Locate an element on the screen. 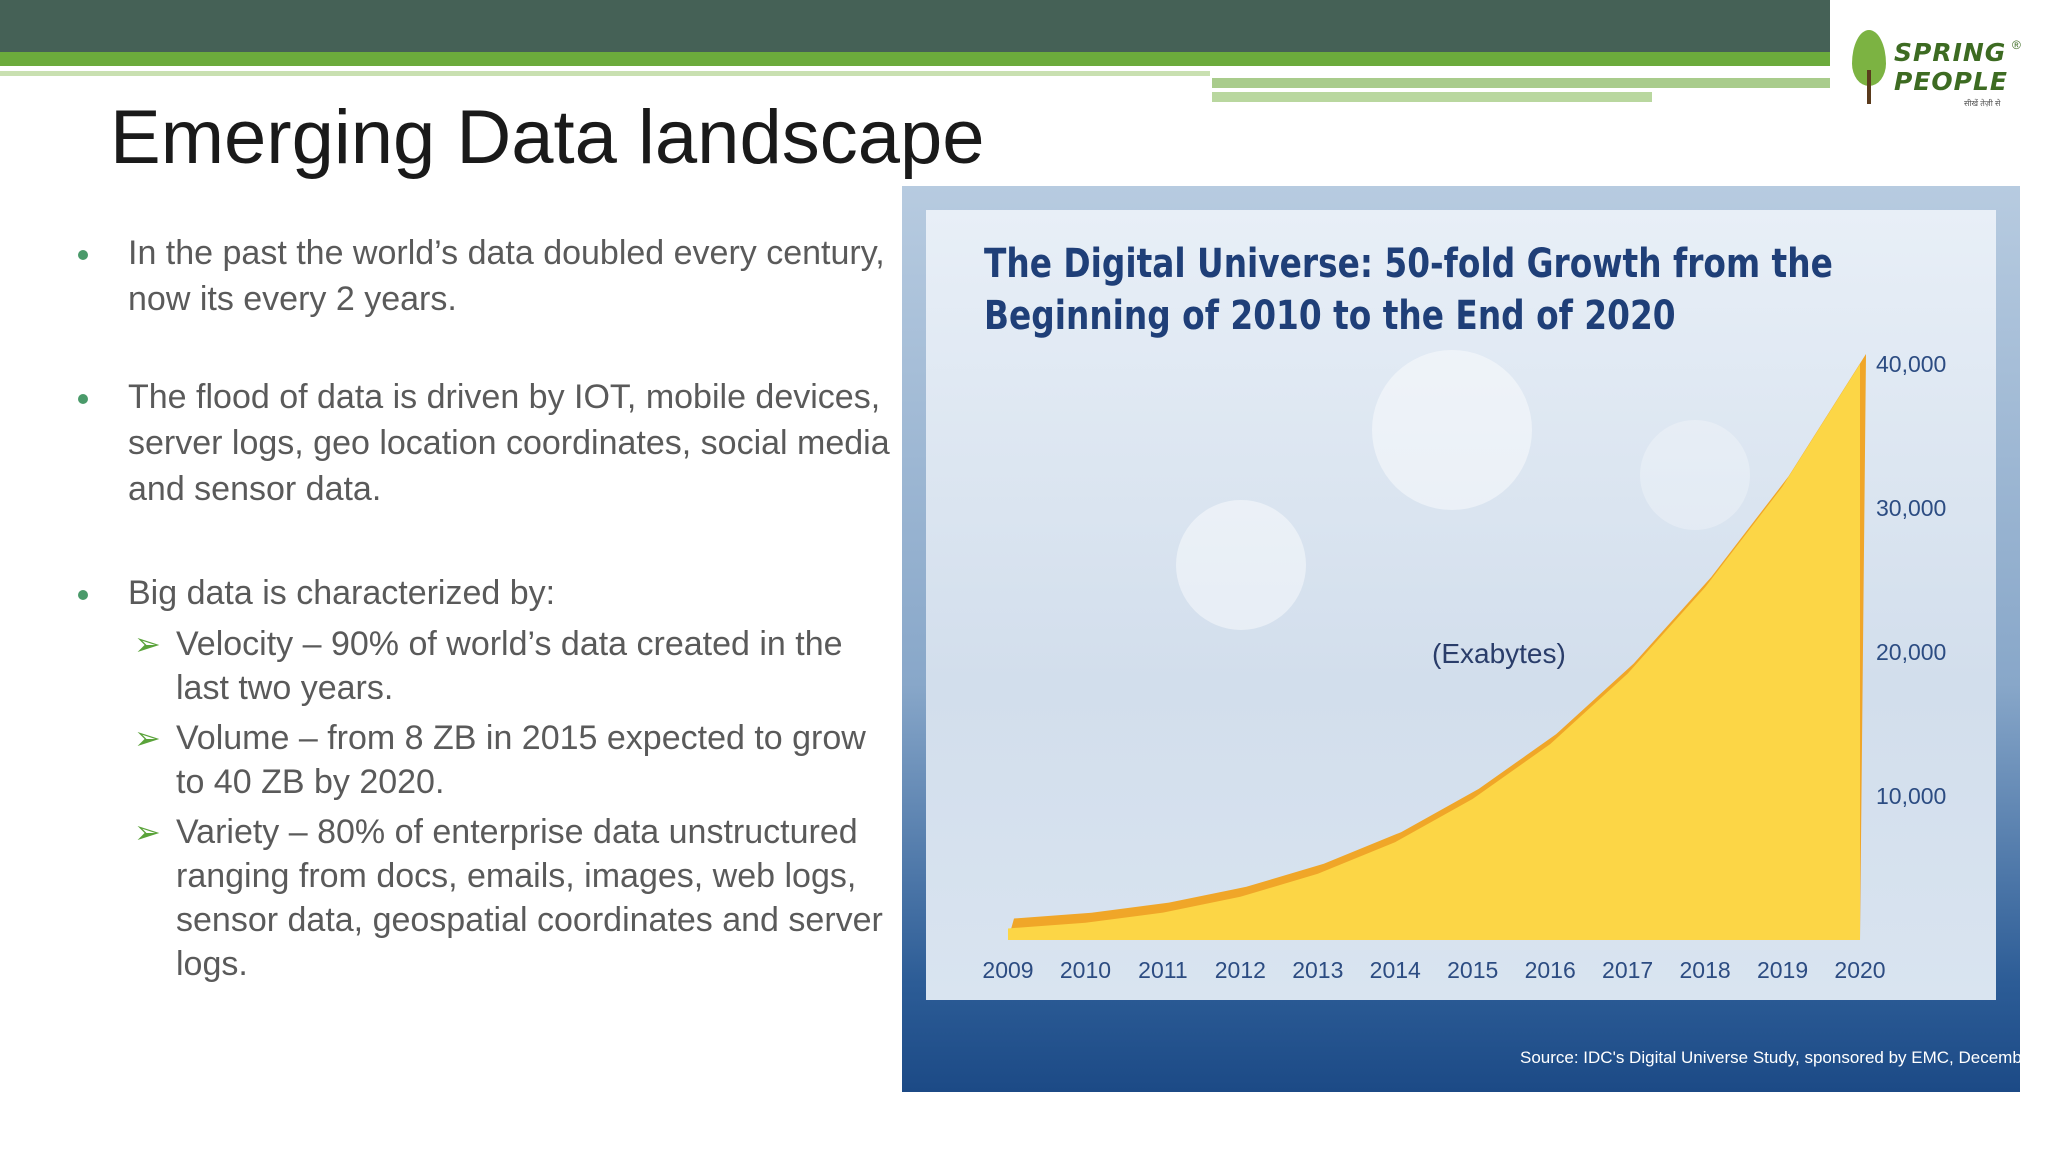 The image size is (2048, 1152). x-tick-label: 2020 is located at coordinates (1859, 970).